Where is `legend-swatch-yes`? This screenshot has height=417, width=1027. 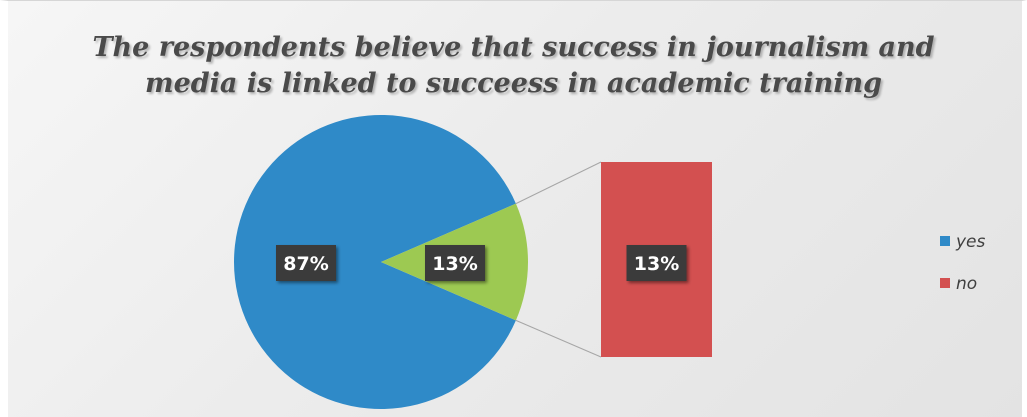 legend-swatch-yes is located at coordinates (945, 241).